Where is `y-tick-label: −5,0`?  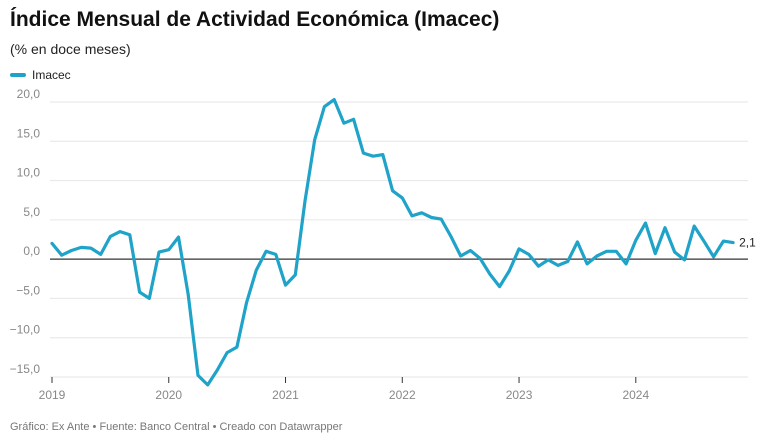 y-tick-label: −5,0 is located at coordinates (28, 290).